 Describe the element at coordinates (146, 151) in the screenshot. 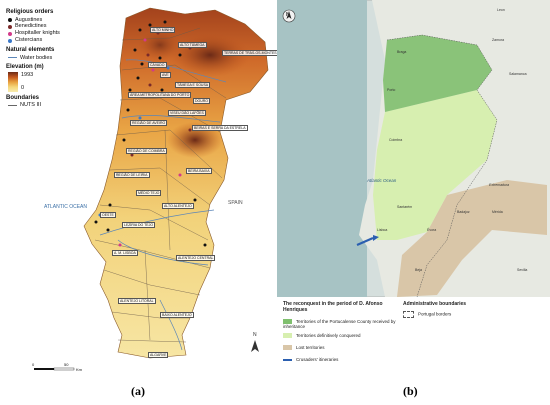

I see `region-label: REGIÃO DE COIMBRA` at that location.